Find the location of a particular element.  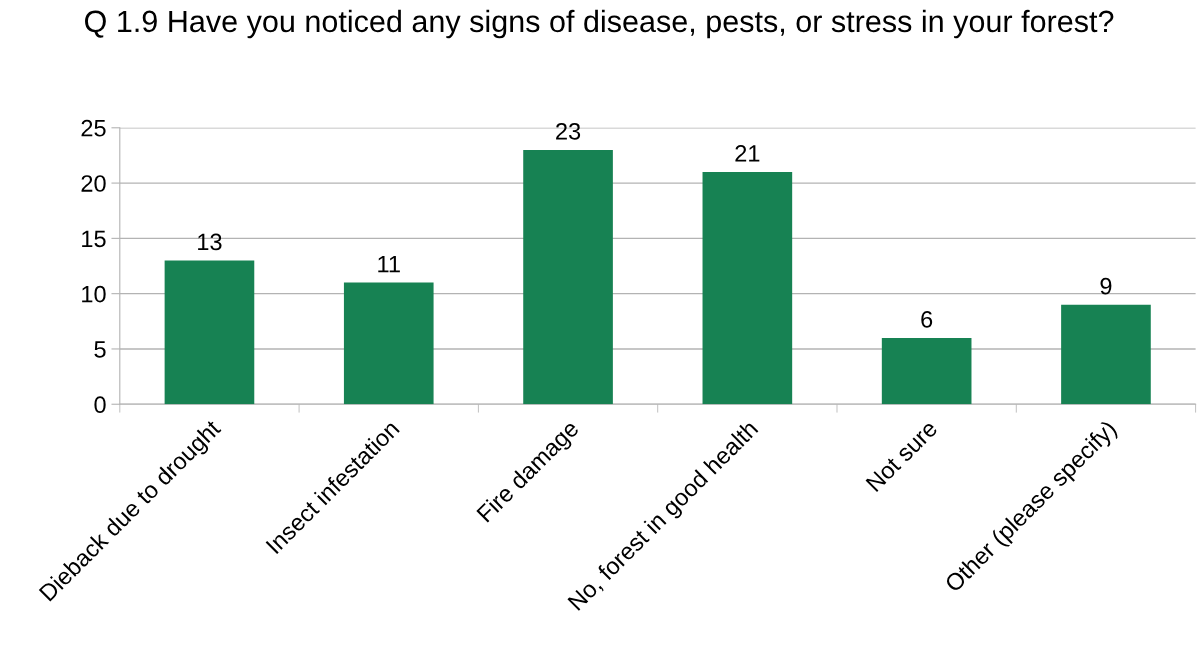

y-tick-label: 10 is located at coordinates (94, 294).